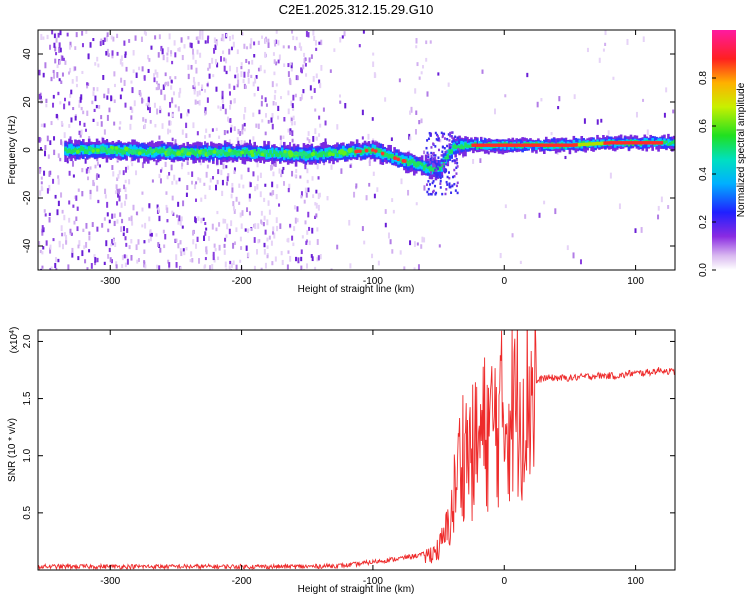  I want to click on spectrogram-hotspot, so click(357, 151).